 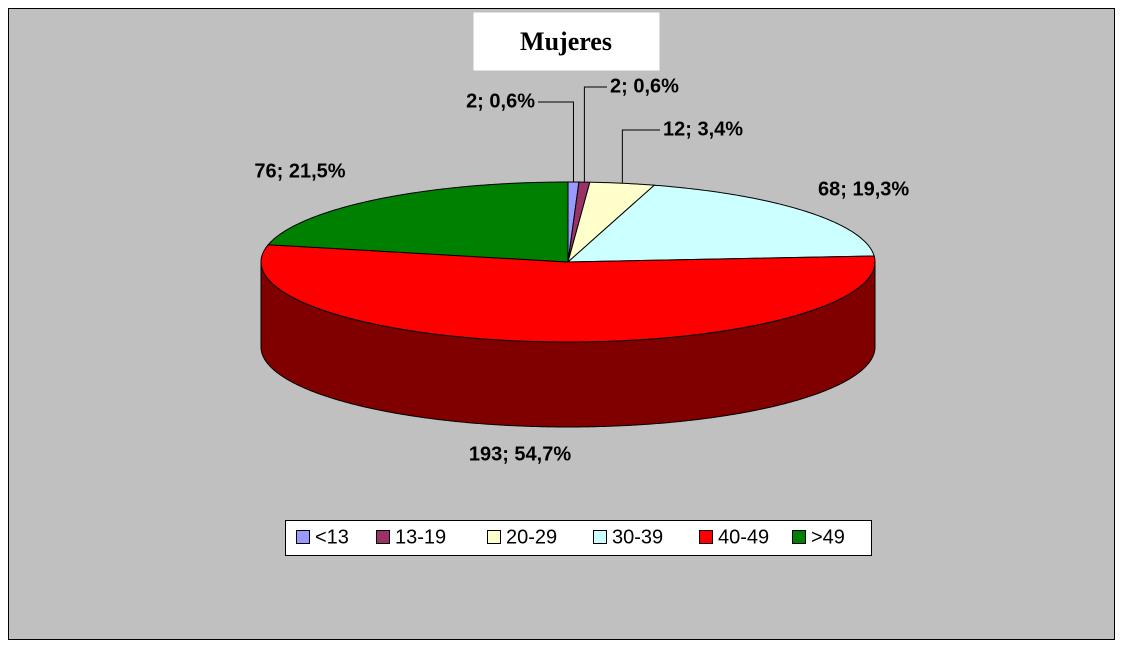 I want to click on chart-title: Mujeres, so click(x=566, y=41).